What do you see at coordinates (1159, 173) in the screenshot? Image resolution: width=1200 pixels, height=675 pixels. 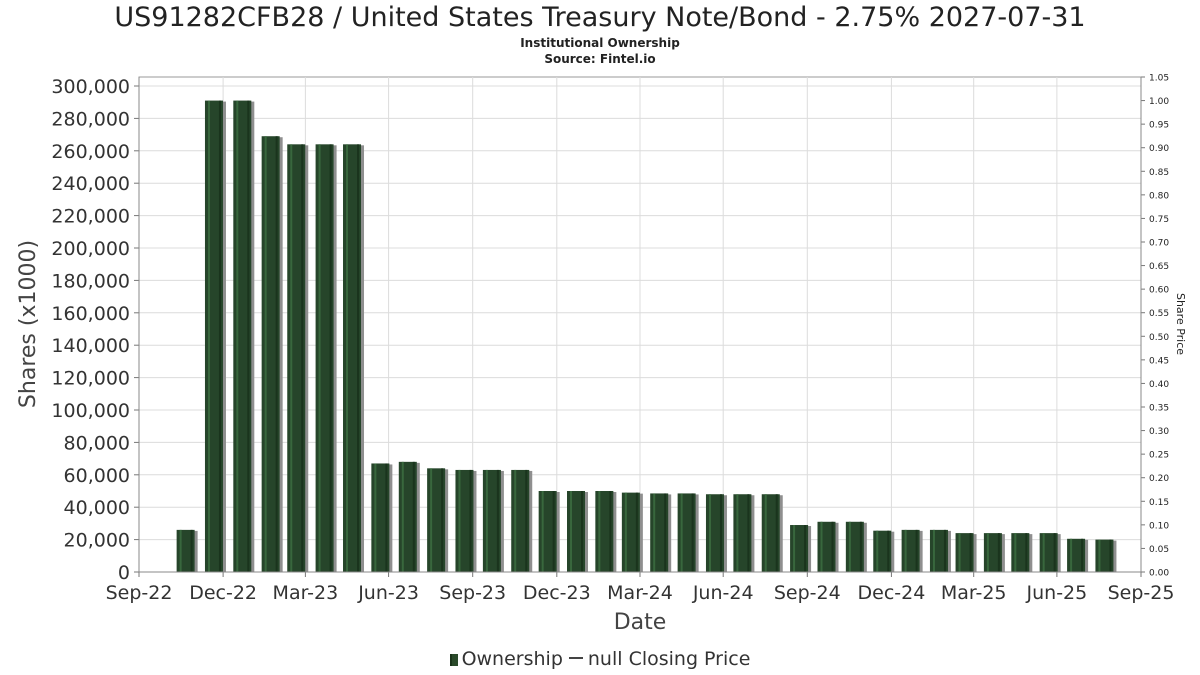 I see `y2-tick-label: 0.85` at bounding box center [1159, 173].